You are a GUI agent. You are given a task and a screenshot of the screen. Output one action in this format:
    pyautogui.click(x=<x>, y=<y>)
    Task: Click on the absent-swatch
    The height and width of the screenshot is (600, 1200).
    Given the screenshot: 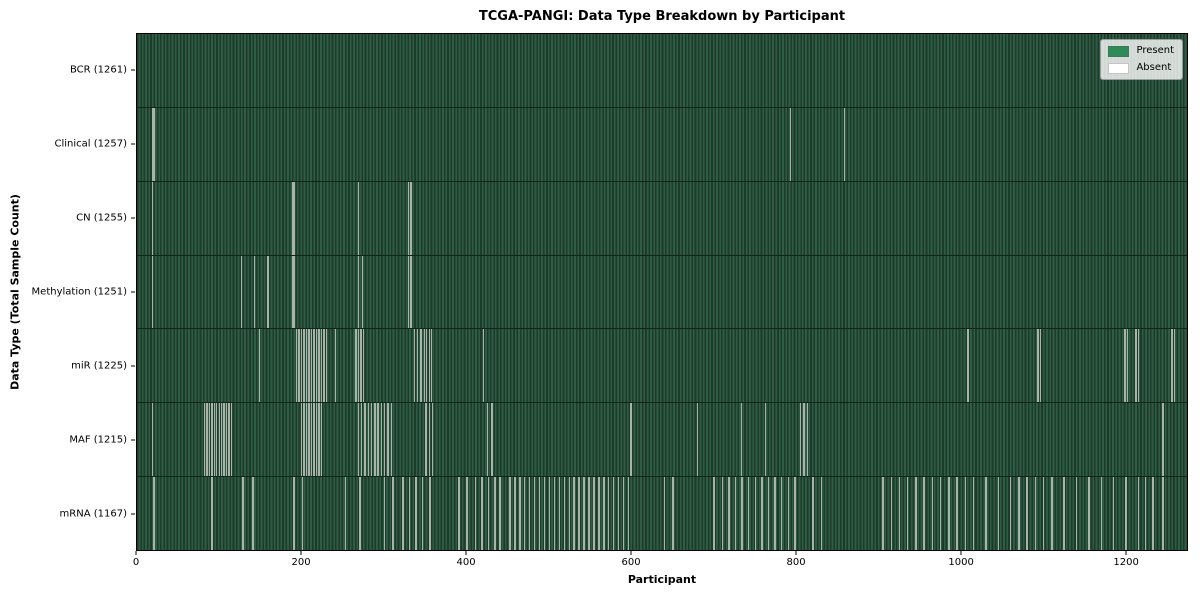 What is the action you would take?
    pyautogui.click(x=1119, y=68)
    